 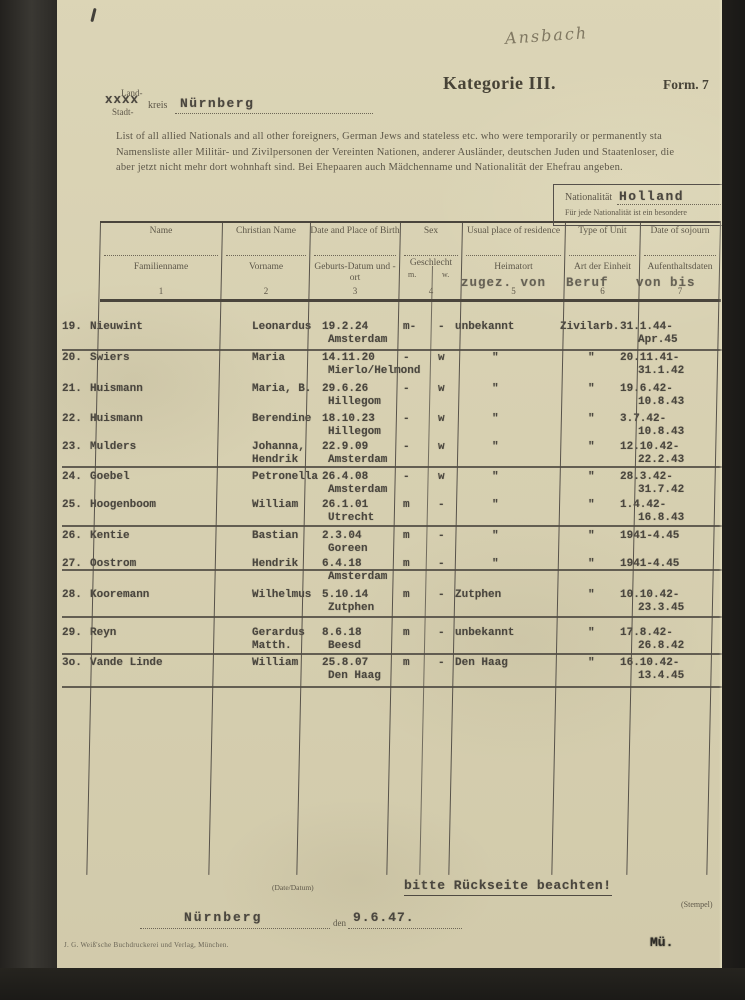 What do you see at coordinates (406, 536) in the screenshot?
I see `row-26-m: m` at bounding box center [406, 536].